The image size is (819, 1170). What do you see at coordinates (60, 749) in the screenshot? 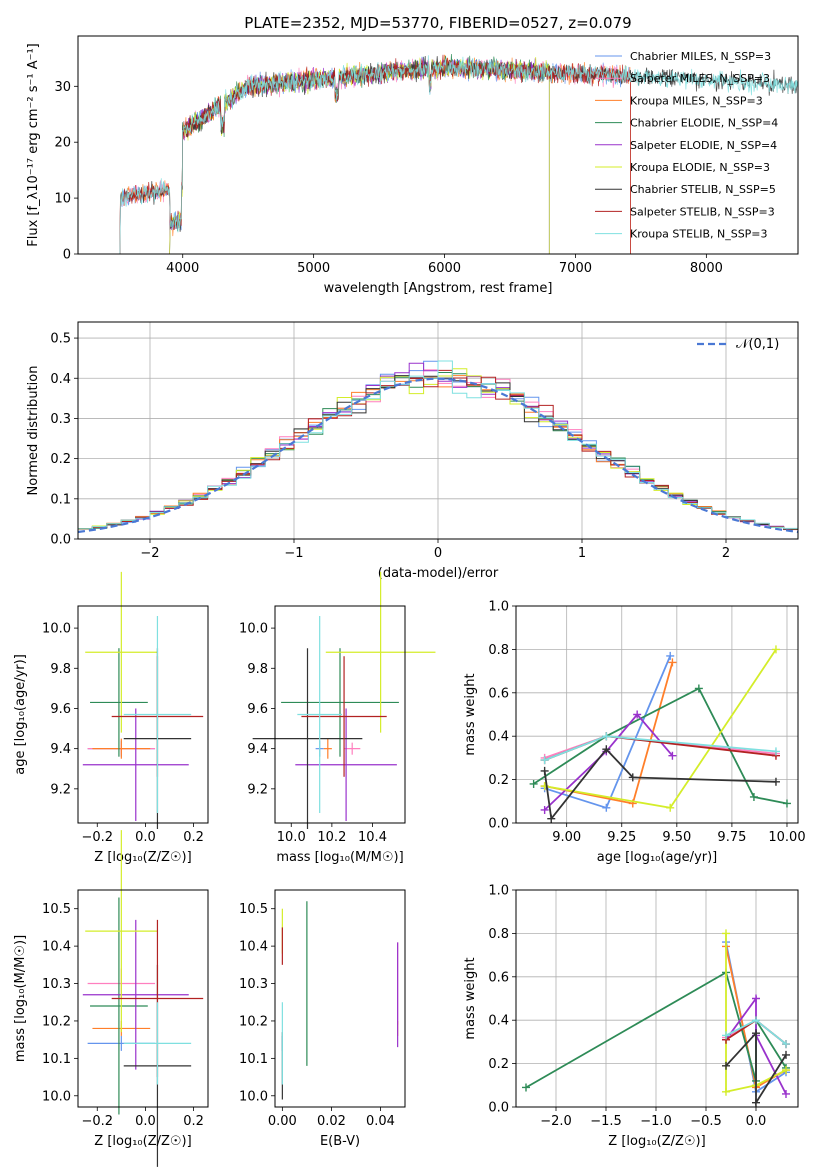
I see `y-tick-label: 9.4` at bounding box center [60, 749].